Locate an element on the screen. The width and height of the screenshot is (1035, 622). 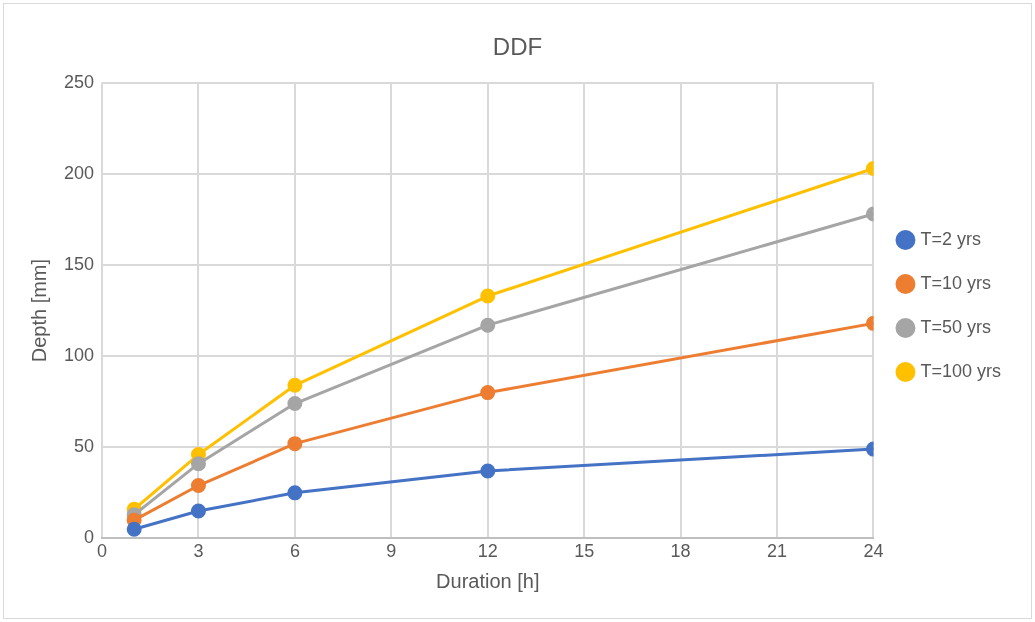
x-tick-label: 0 is located at coordinates (102, 551).